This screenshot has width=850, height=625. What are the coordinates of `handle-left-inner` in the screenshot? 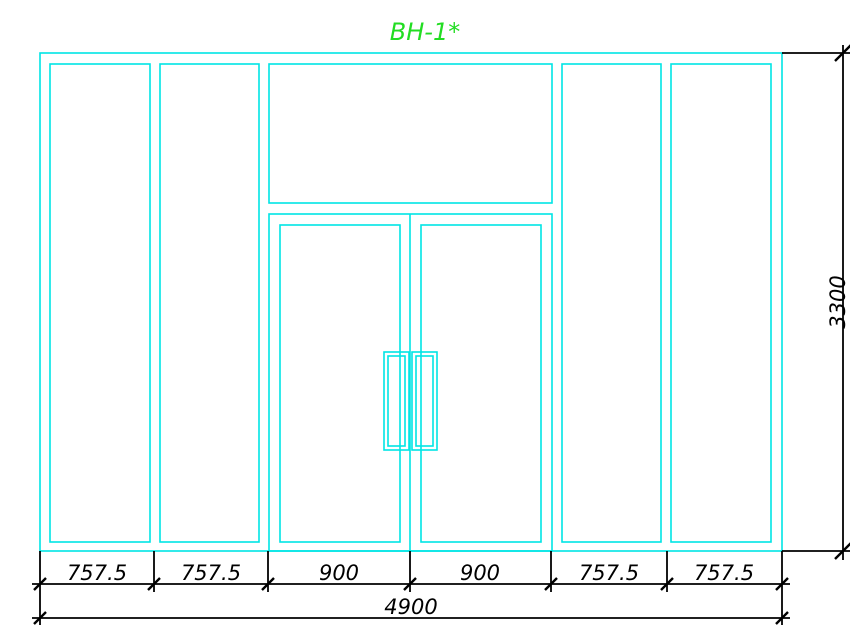 It's located at (396, 401).